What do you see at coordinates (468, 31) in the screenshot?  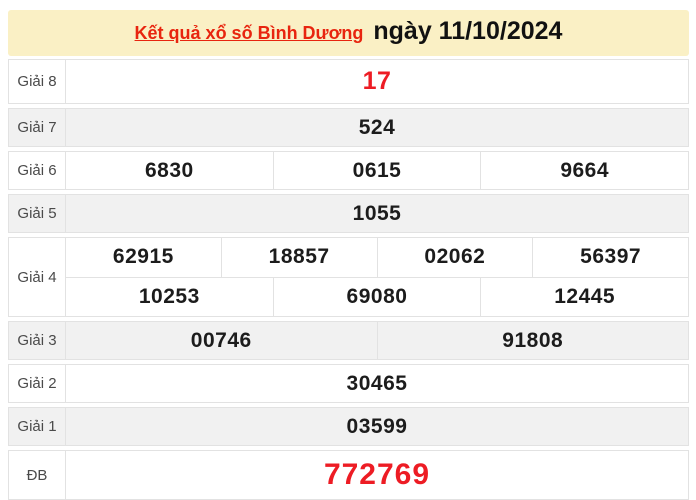 I see `draw-date: ngày 11/10/2024` at bounding box center [468, 31].